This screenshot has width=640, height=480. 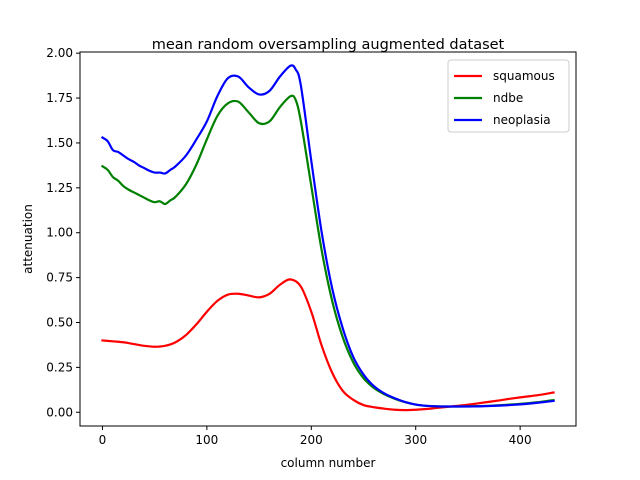 I want to click on y-tick-label: 0.75, so click(x=59, y=278).